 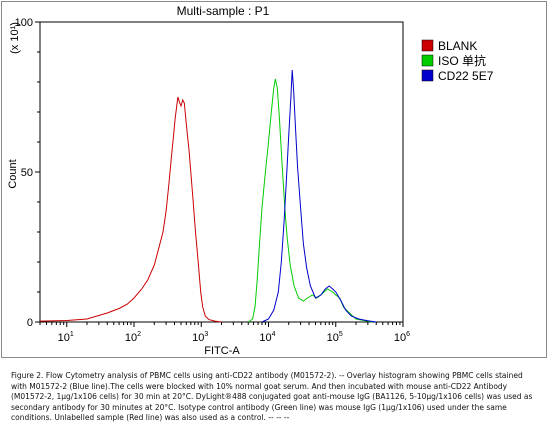 I want to click on x-tick-label: 10⁶, so click(x=402, y=337).